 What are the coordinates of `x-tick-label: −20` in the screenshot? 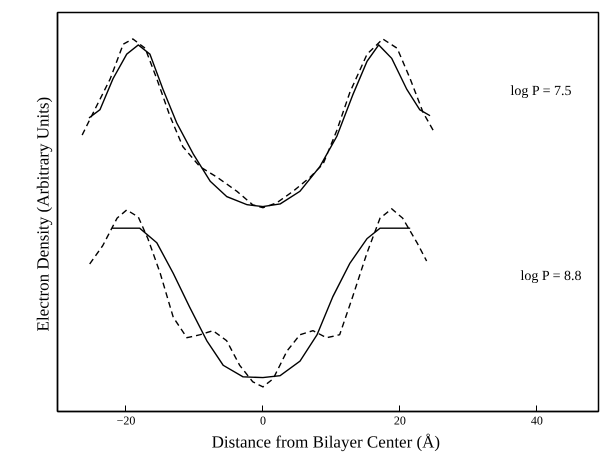 It's located at (126, 421).